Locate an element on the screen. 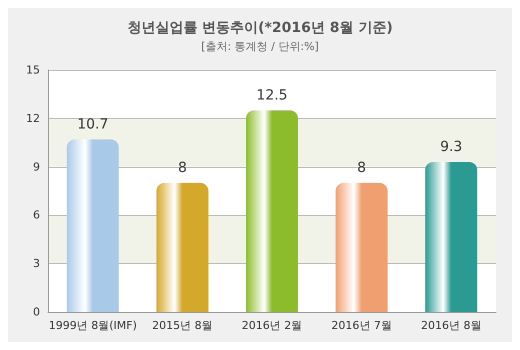  y-tick-label: 6 is located at coordinates (36, 215).